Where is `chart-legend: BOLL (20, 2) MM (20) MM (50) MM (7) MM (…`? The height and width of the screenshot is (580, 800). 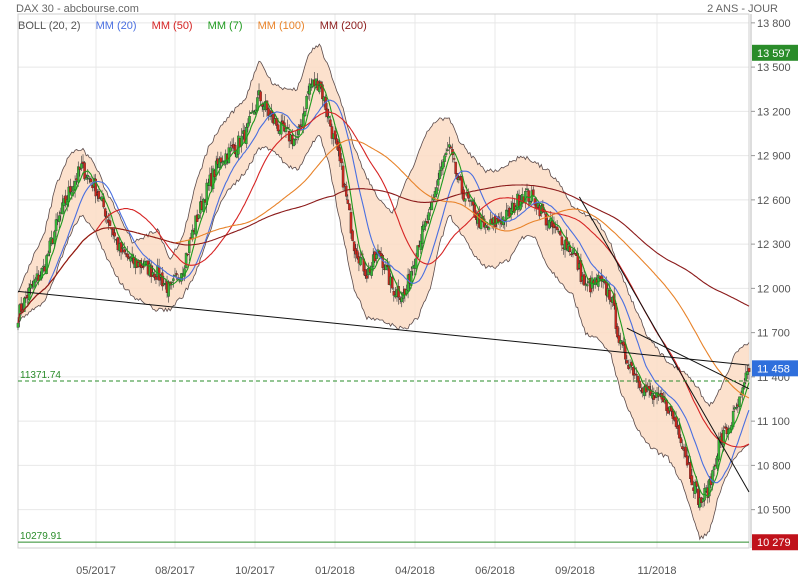 chart-legend: BOLL (20, 2) MM (20) MM (50) MM (7) MM (… is located at coordinates (198, 26).